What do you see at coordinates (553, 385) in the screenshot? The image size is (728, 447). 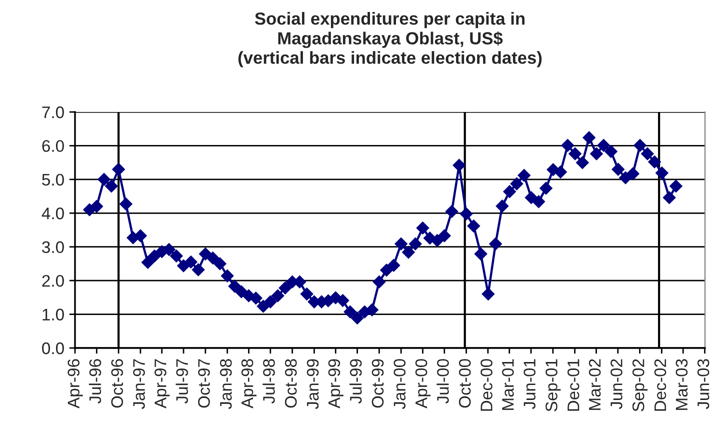 I see `x-tick-label: Sep-01` at bounding box center [553, 385].